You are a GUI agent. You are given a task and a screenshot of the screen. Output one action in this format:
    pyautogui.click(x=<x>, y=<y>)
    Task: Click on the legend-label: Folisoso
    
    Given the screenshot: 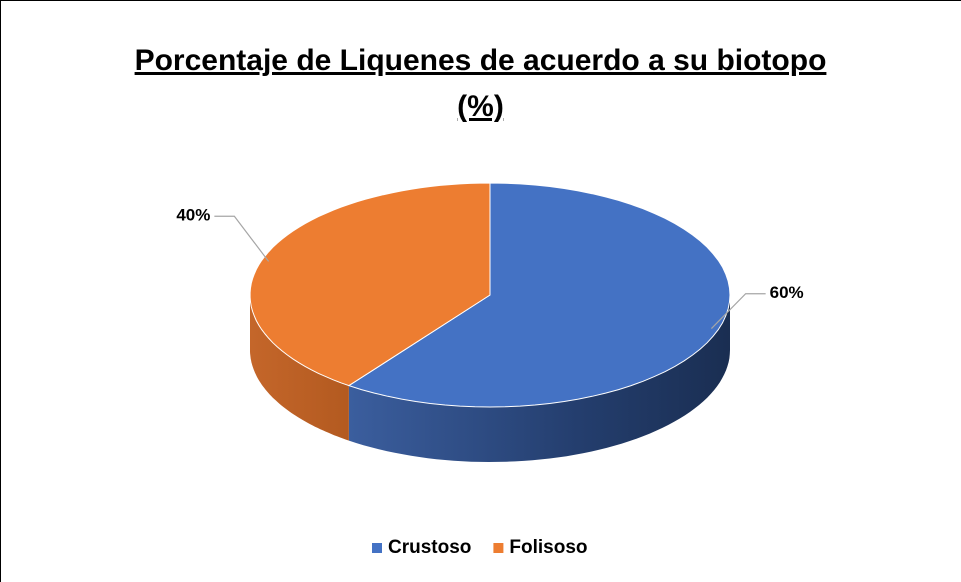 What is the action you would take?
    pyautogui.click(x=548, y=547)
    